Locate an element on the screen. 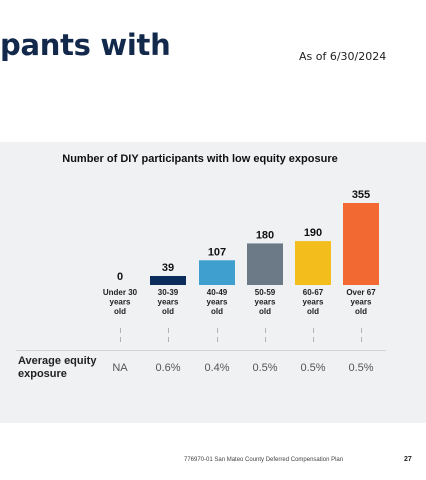  as-of-date: As of 6/30/2024 is located at coordinates (343, 56).